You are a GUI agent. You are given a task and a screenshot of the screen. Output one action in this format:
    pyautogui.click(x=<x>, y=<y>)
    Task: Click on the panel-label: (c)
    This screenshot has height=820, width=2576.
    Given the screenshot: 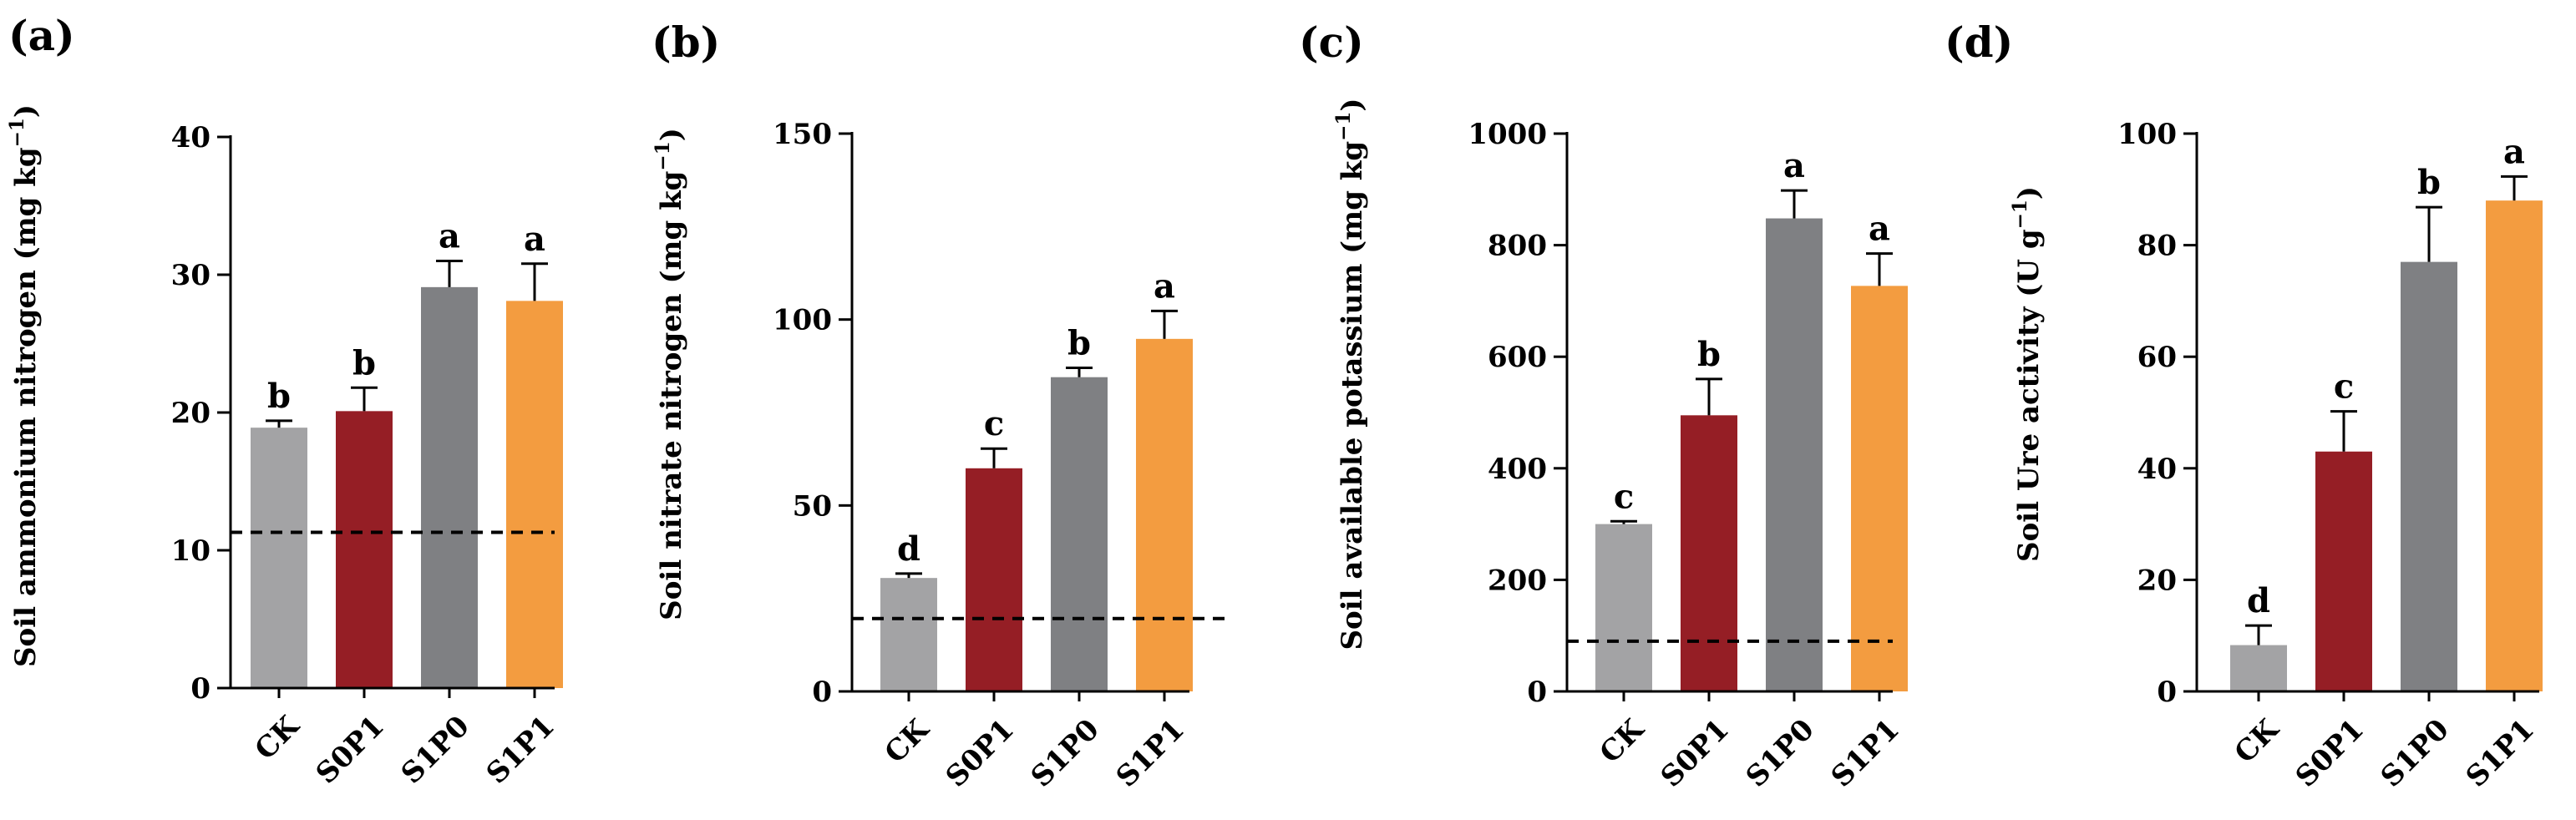 What is the action you would take?
    pyautogui.click(x=1331, y=42)
    